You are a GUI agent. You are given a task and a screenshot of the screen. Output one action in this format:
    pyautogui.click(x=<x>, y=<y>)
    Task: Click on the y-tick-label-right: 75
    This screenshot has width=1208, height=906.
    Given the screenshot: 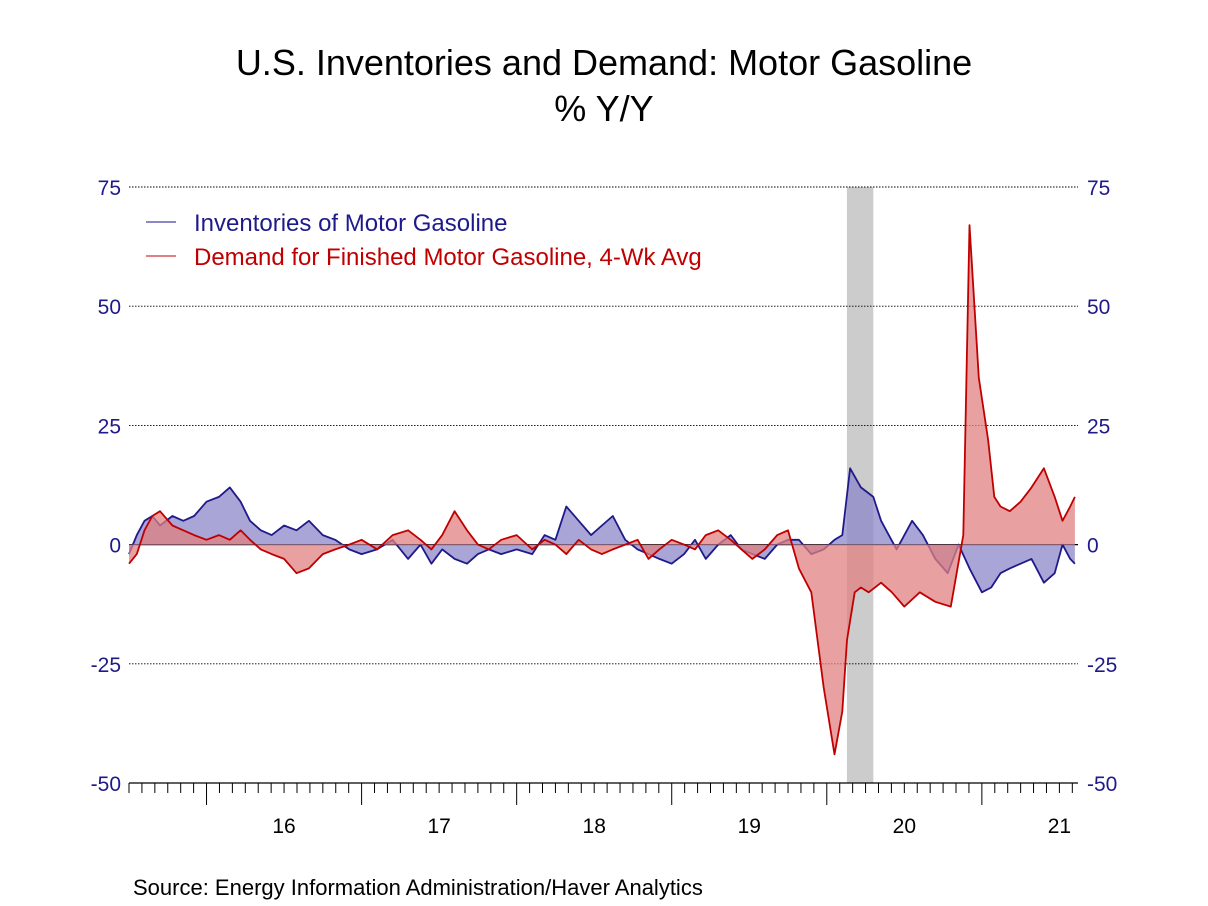 What is the action you would take?
    pyautogui.click(x=1098, y=188)
    